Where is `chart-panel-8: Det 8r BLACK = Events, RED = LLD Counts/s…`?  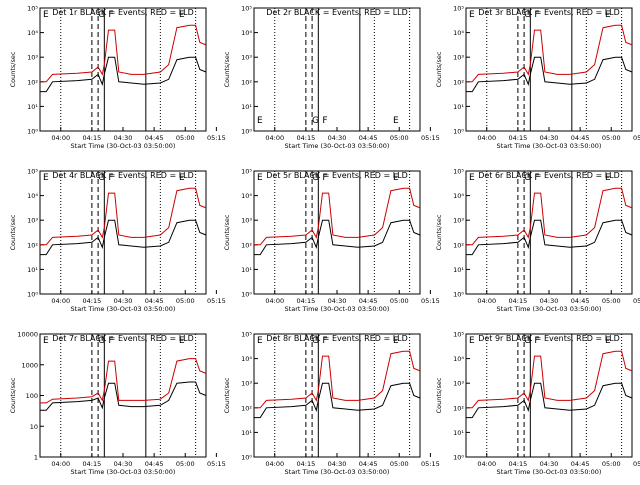 chart-panel-8: Det 8r BLACK = Events, RED = LLD Counts/s… is located at coordinates (331, 404).